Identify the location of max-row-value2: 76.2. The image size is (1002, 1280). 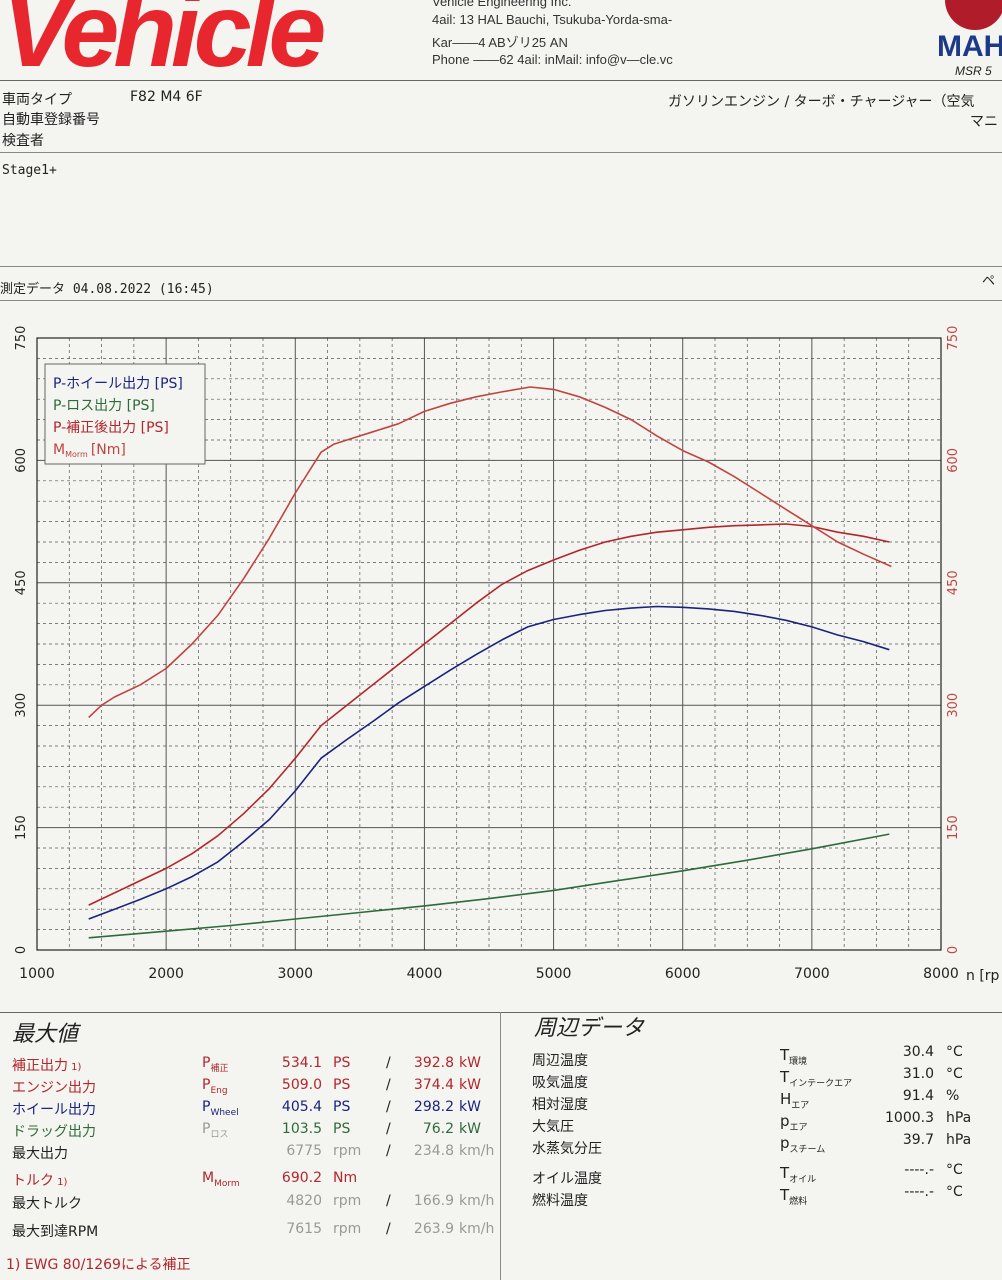
(438, 1129).